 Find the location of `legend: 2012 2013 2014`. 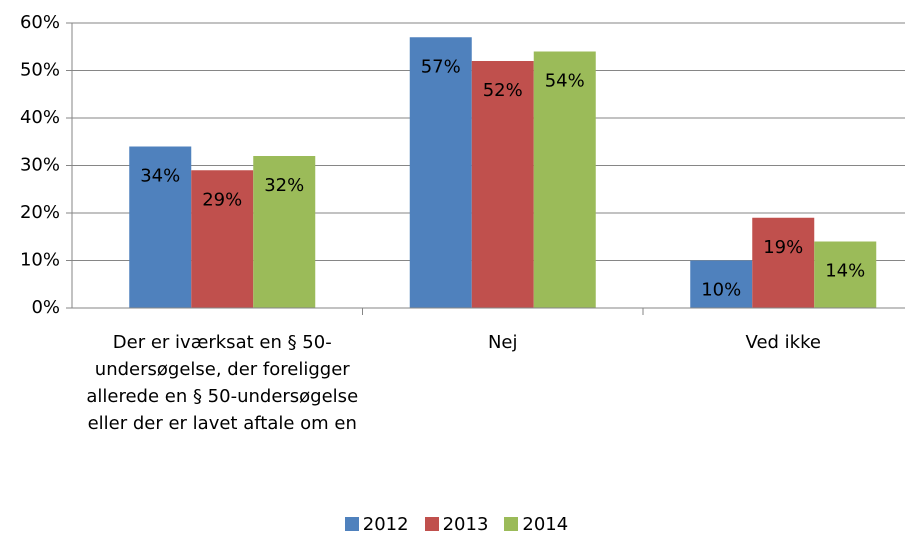

legend: 2012 2013 2014 is located at coordinates (456, 524).